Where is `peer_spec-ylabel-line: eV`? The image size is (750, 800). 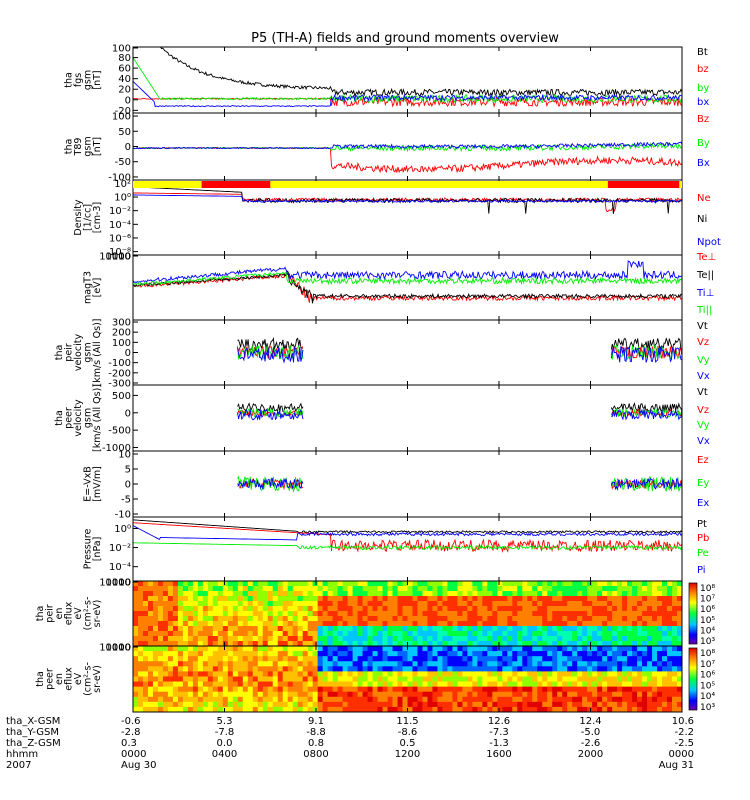 peer_spec-ylabel-line: eV is located at coordinates (78, 678).